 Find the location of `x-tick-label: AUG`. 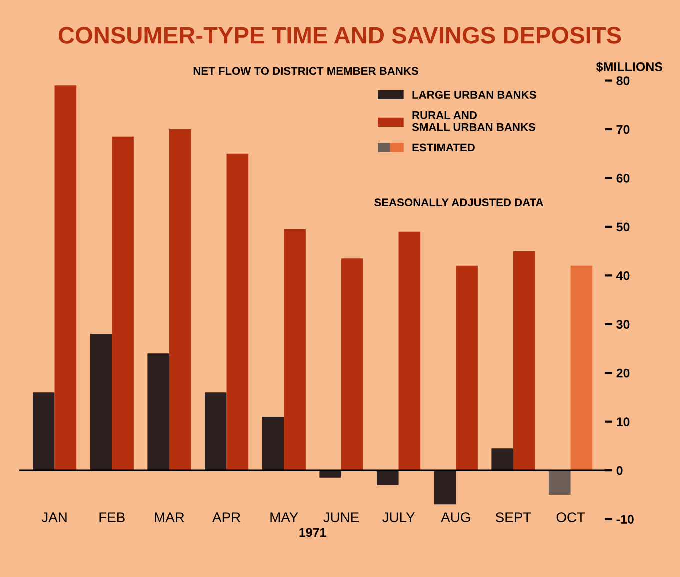

x-tick-label: AUG is located at coordinates (455, 517).